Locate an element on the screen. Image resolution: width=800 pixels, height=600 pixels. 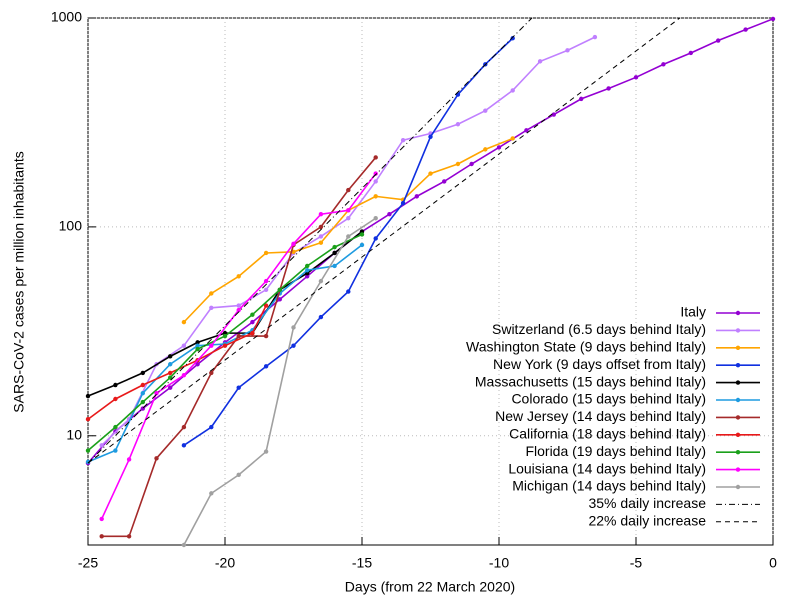
y-tick-label: 100 is located at coordinates (71, 226).